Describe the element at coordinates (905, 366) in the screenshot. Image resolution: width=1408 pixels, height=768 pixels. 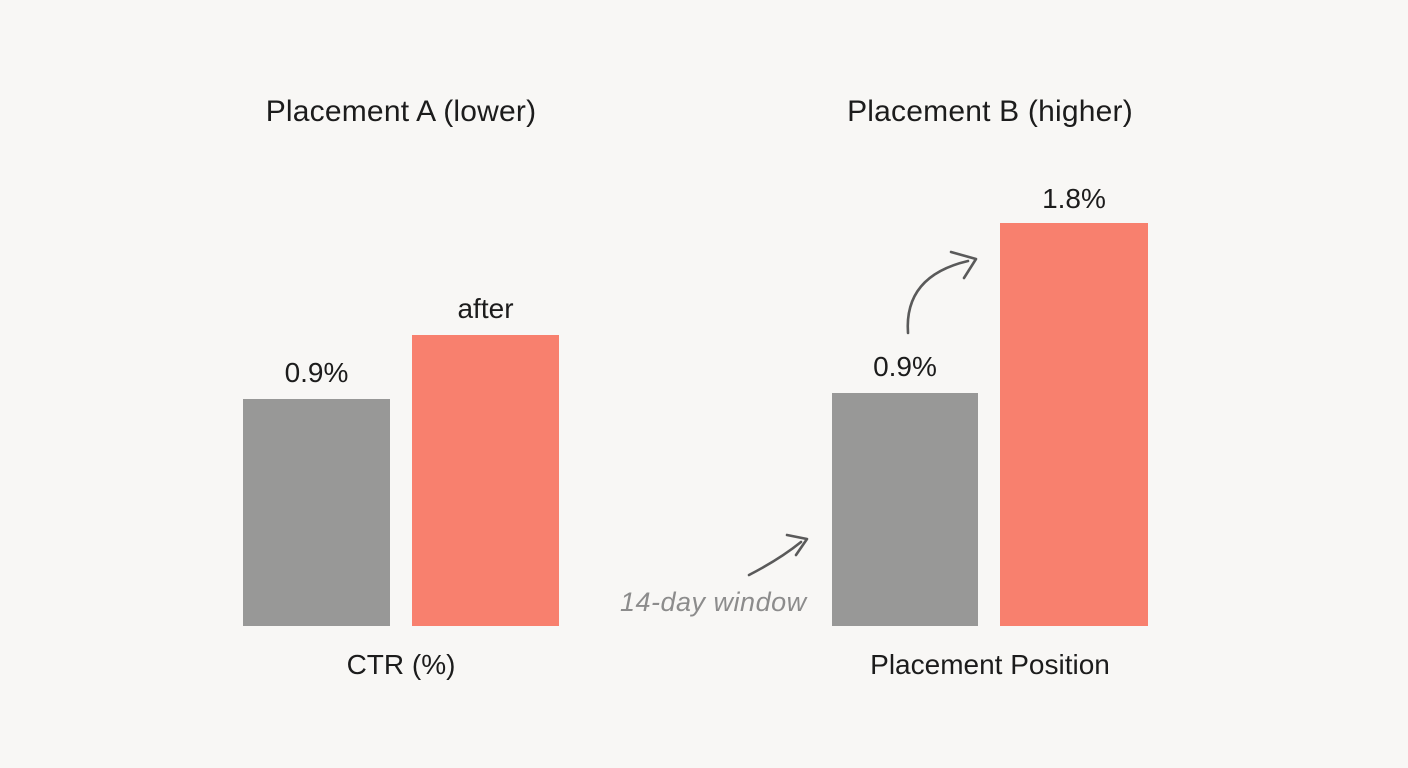
I see `panel-b-before-bar-value-label: 0.9%` at that location.